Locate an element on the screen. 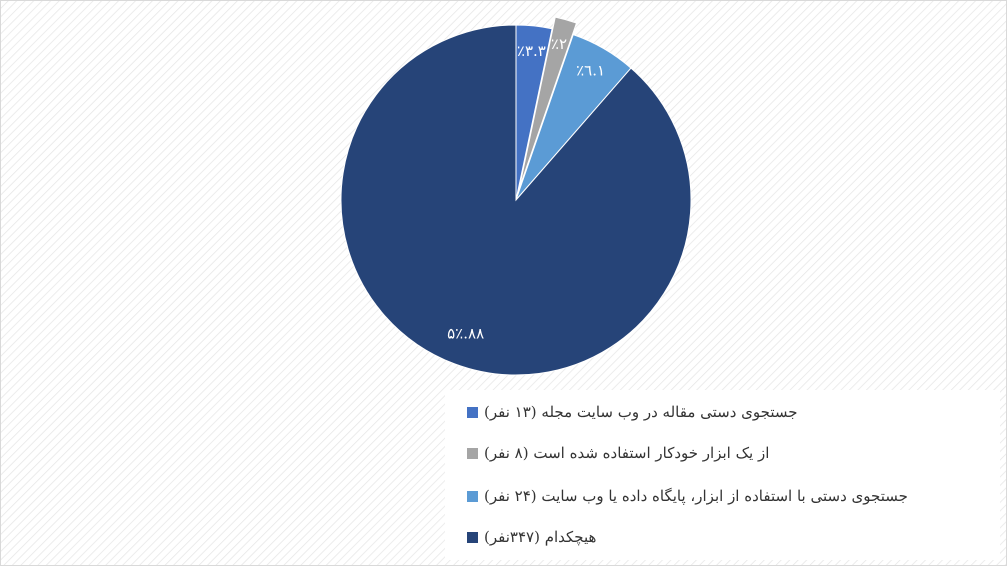 This screenshot has width=1007, height=566. data-label: ٦.١٪ is located at coordinates (590, 70).